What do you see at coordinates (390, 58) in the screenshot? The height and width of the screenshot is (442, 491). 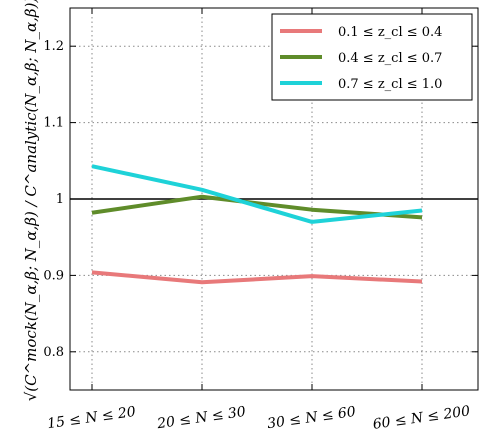 I see `legend-label: 0.4 ≤ z_cl ≤ 0.7` at bounding box center [390, 58].